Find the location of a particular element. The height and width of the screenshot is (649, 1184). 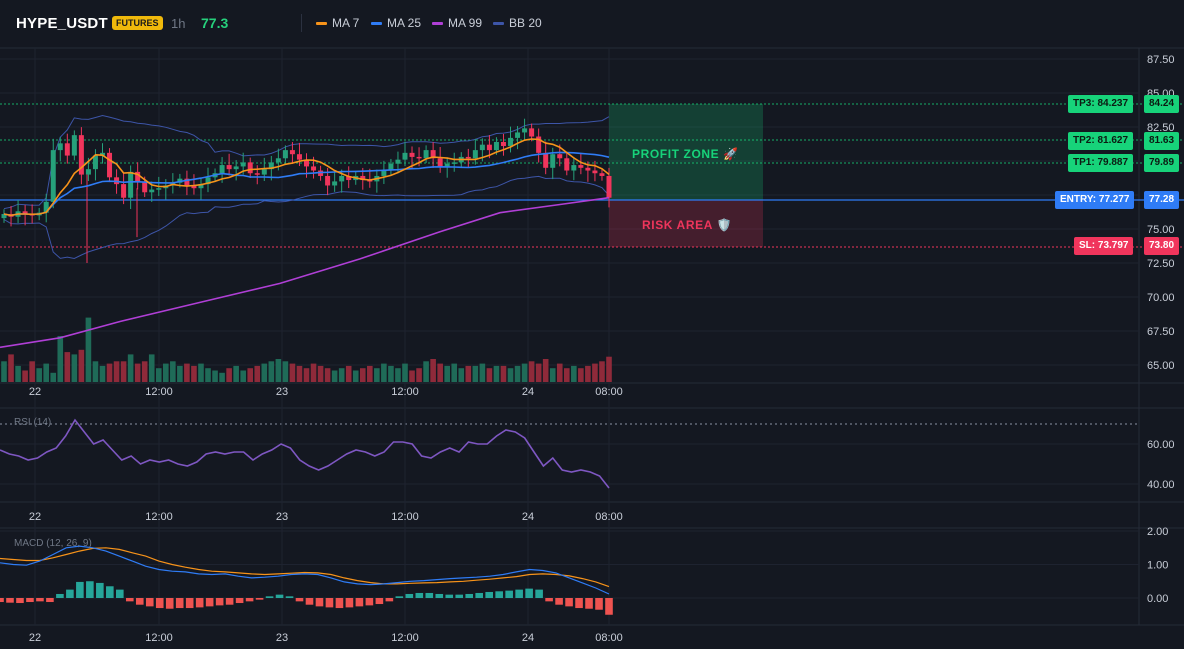

timeframe-selector: 1h is located at coordinates (178, 23).